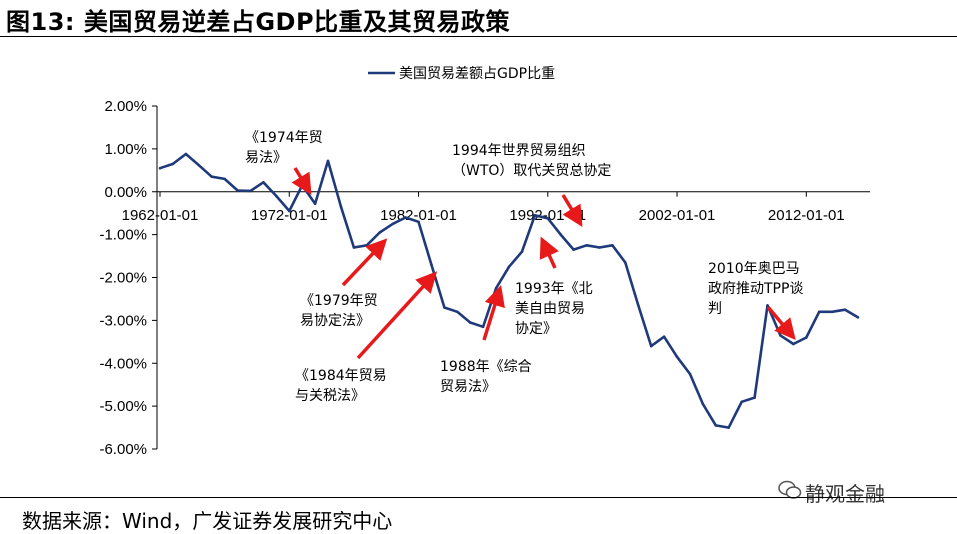 The width and height of the screenshot is (957, 534). I want to click on annotation-line: 《1979年贸, so click(339, 301).